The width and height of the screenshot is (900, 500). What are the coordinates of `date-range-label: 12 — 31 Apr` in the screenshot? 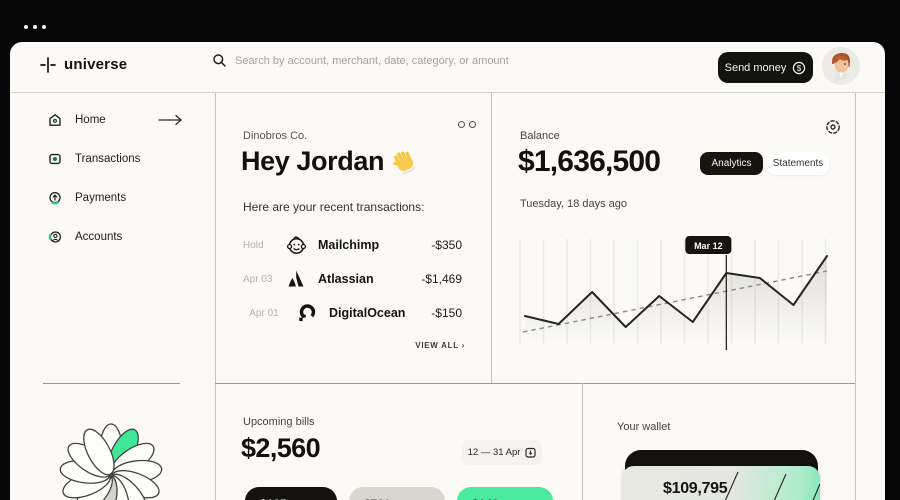 It's located at (494, 452).